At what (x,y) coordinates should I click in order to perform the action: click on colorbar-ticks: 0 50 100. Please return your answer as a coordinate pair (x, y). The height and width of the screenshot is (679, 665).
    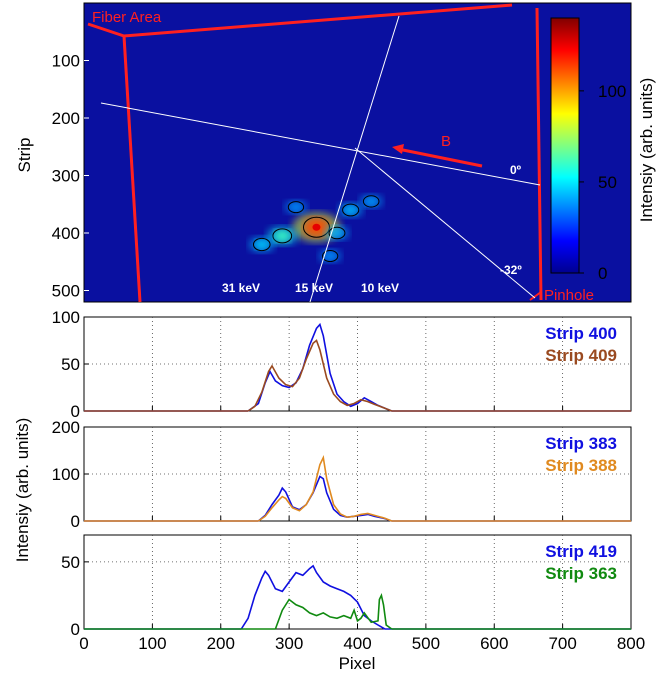
    Looking at the image, I should click on (602, 182).